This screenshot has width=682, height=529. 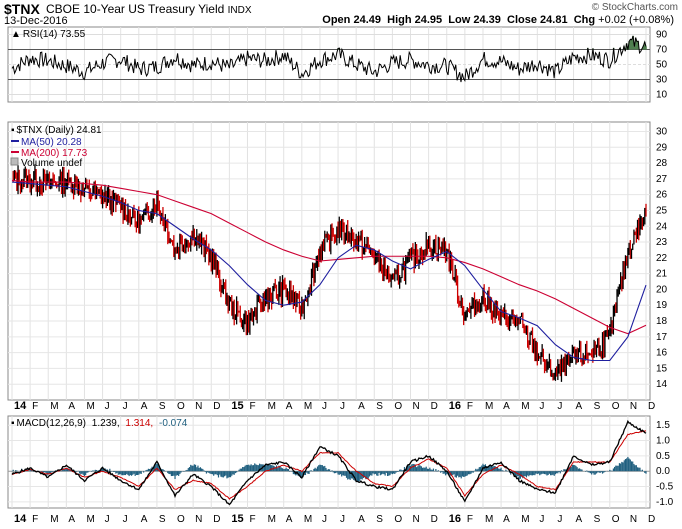 What do you see at coordinates (51, 163) in the screenshot?
I see `volume-legend: Volume undef` at bounding box center [51, 163].